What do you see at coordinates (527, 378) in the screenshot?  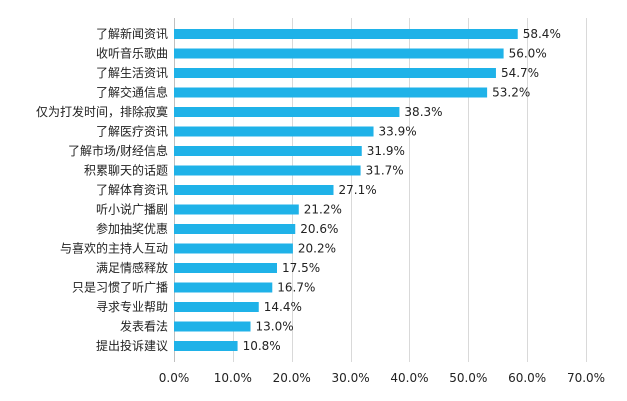 I see `x-tick-label: 60.0%` at bounding box center [527, 378].